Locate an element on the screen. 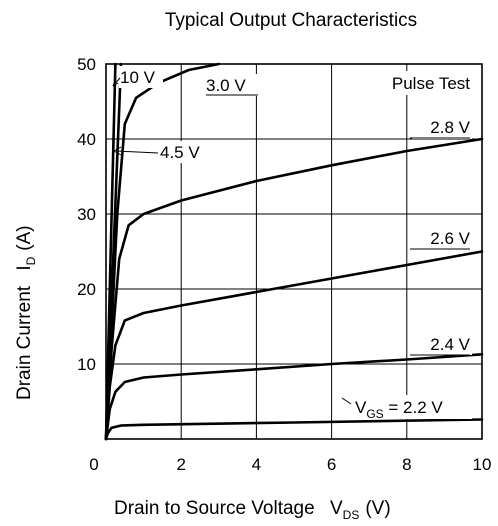  x-axis-label-unit: (V) is located at coordinates (377, 508).